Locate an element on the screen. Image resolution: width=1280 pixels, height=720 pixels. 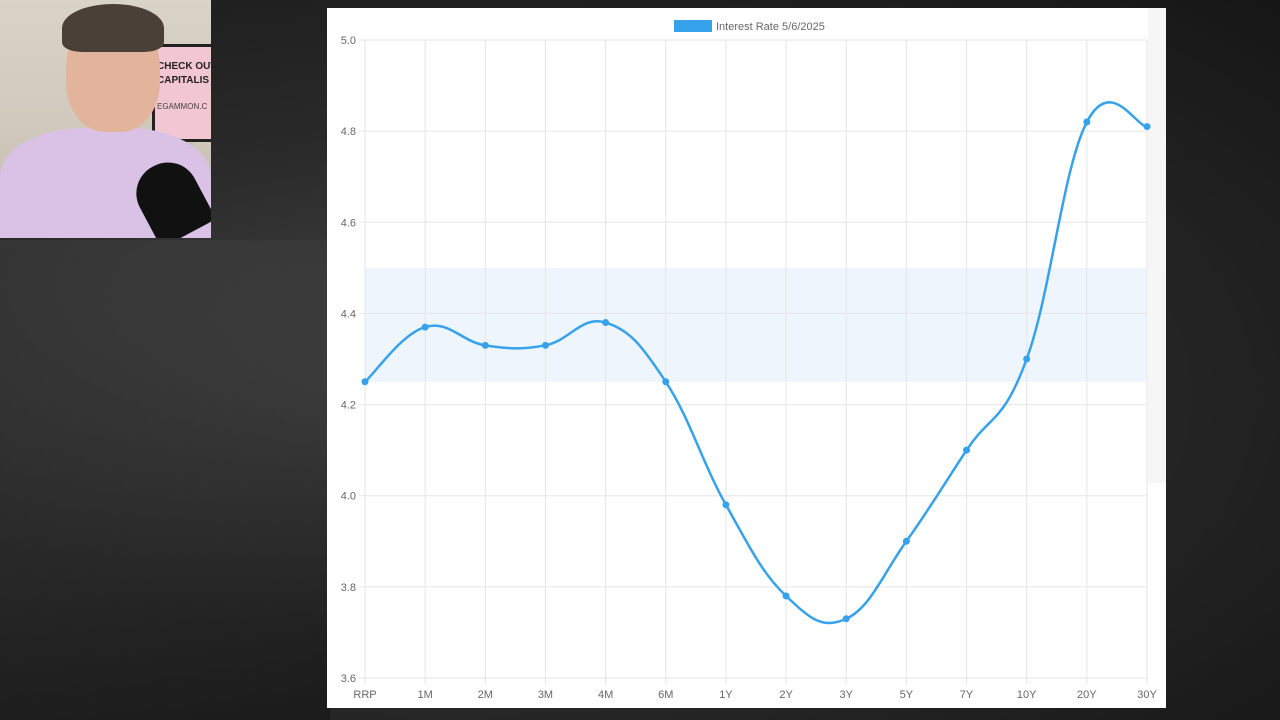
x-tick-label: 1M is located at coordinates (425, 695).